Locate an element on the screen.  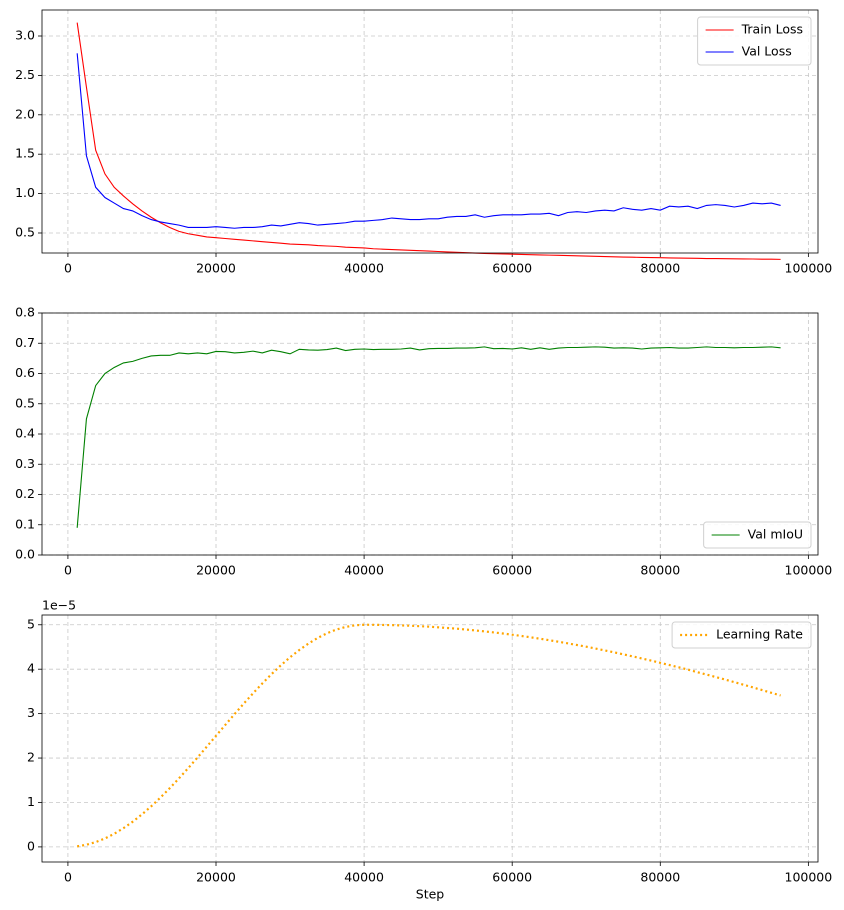
legend: Learning Rate is located at coordinates (741, 635).